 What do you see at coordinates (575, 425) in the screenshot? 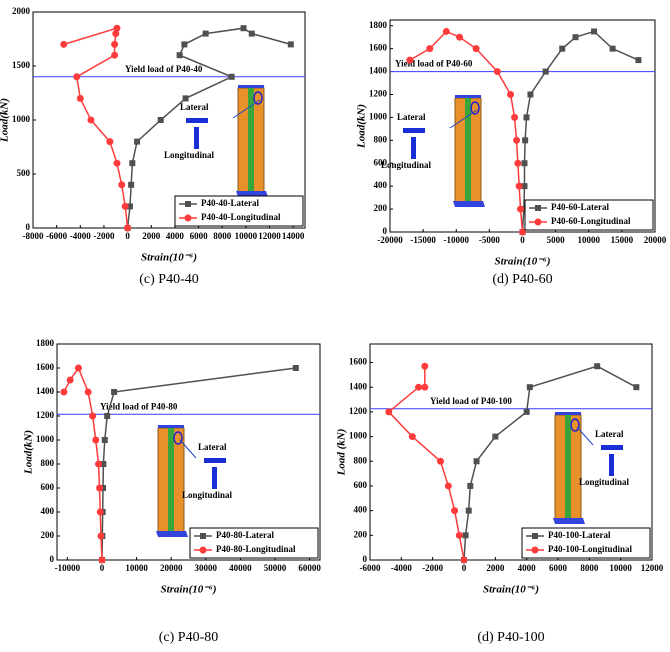
I see `gauge-mark` at bounding box center [575, 425].